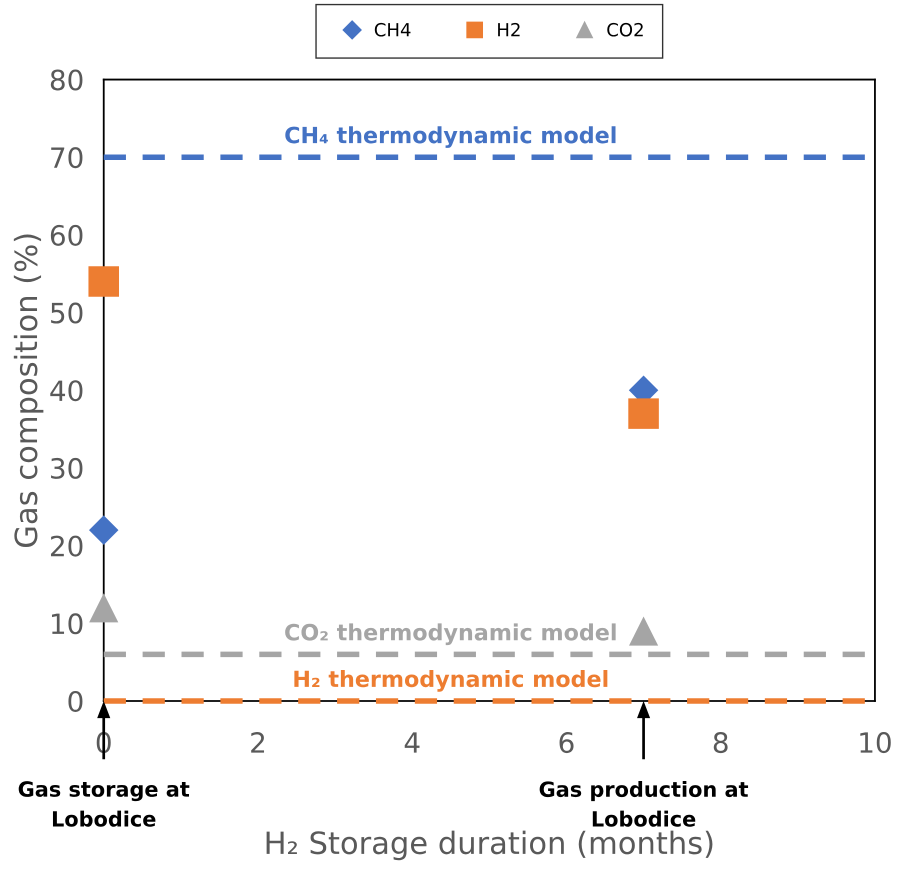 This screenshot has height=884, width=902. I want to click on text: Gas storage at Lobodice, so click(104, 804).